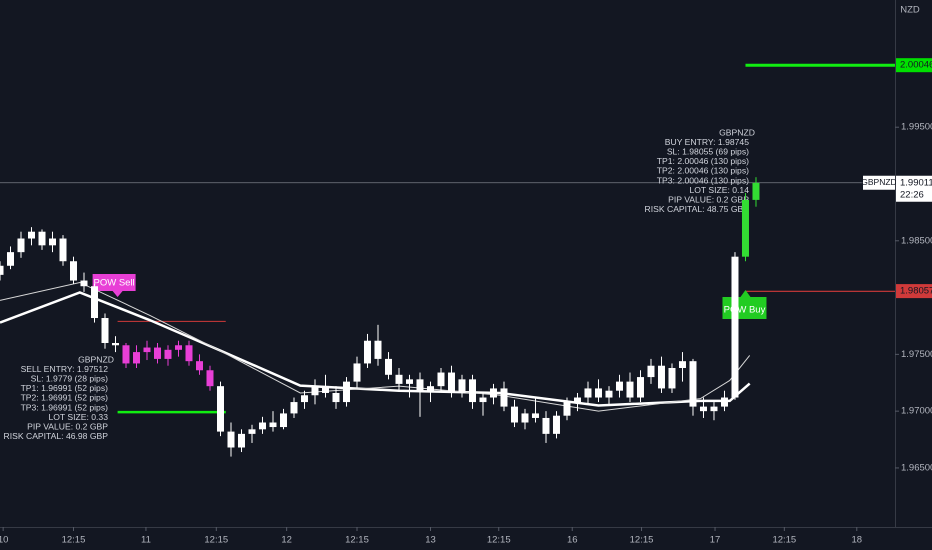 This screenshot has width=932, height=550. I want to click on price-label: 2.00046, so click(916, 65).